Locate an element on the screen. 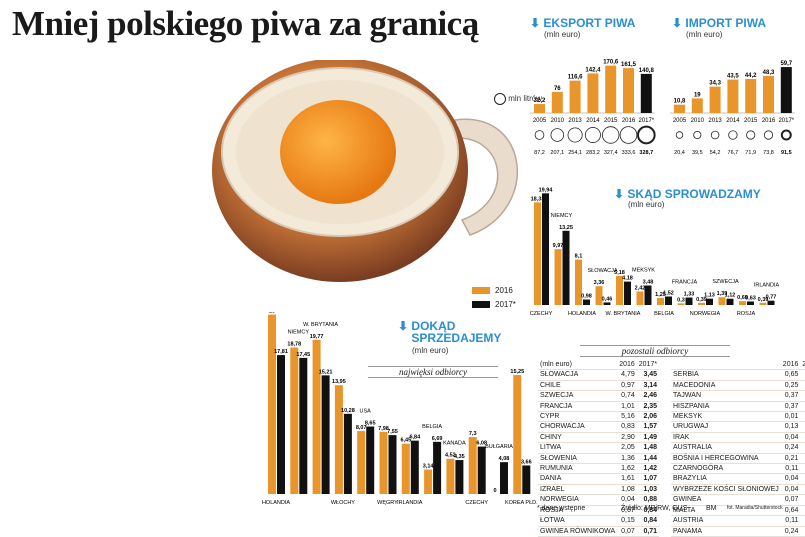 The height and width of the screenshot is (537, 805). export-country-country-label: W. BRYTANIA is located at coordinates (320, 325).